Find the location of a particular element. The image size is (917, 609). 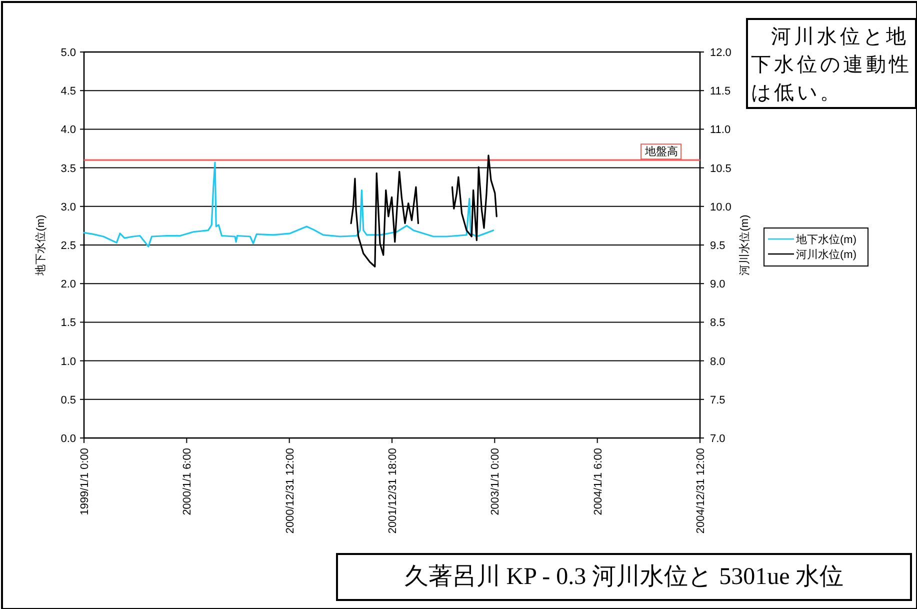

x-tick-label: 2000/1/1 6:00 is located at coordinates (188, 482).